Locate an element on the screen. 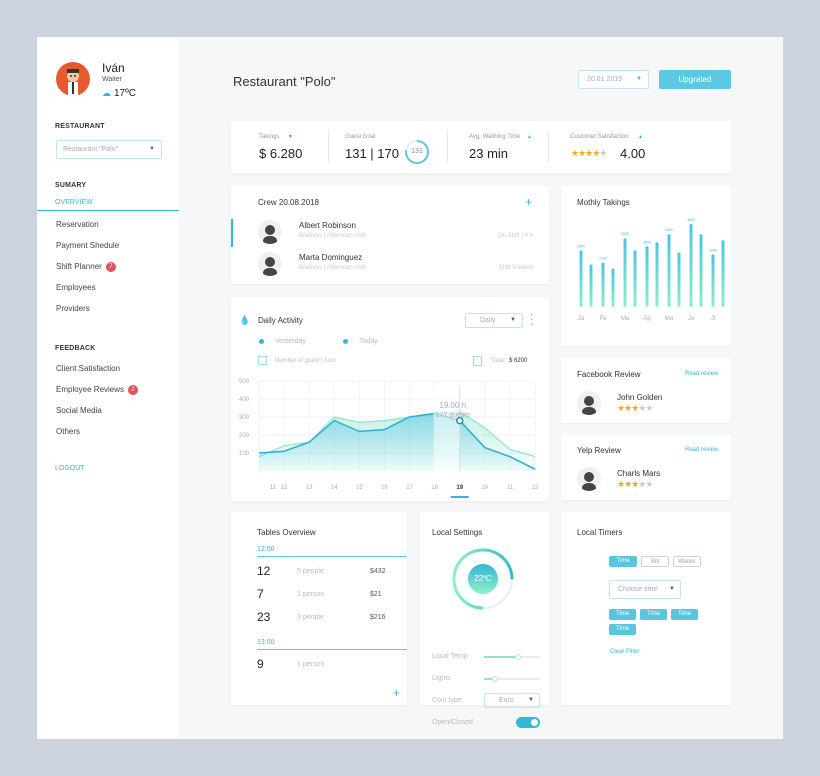 Image resolution: width=820 pixels, height=776 pixels. sidebar-item-social-media: Social Media is located at coordinates (79, 410).